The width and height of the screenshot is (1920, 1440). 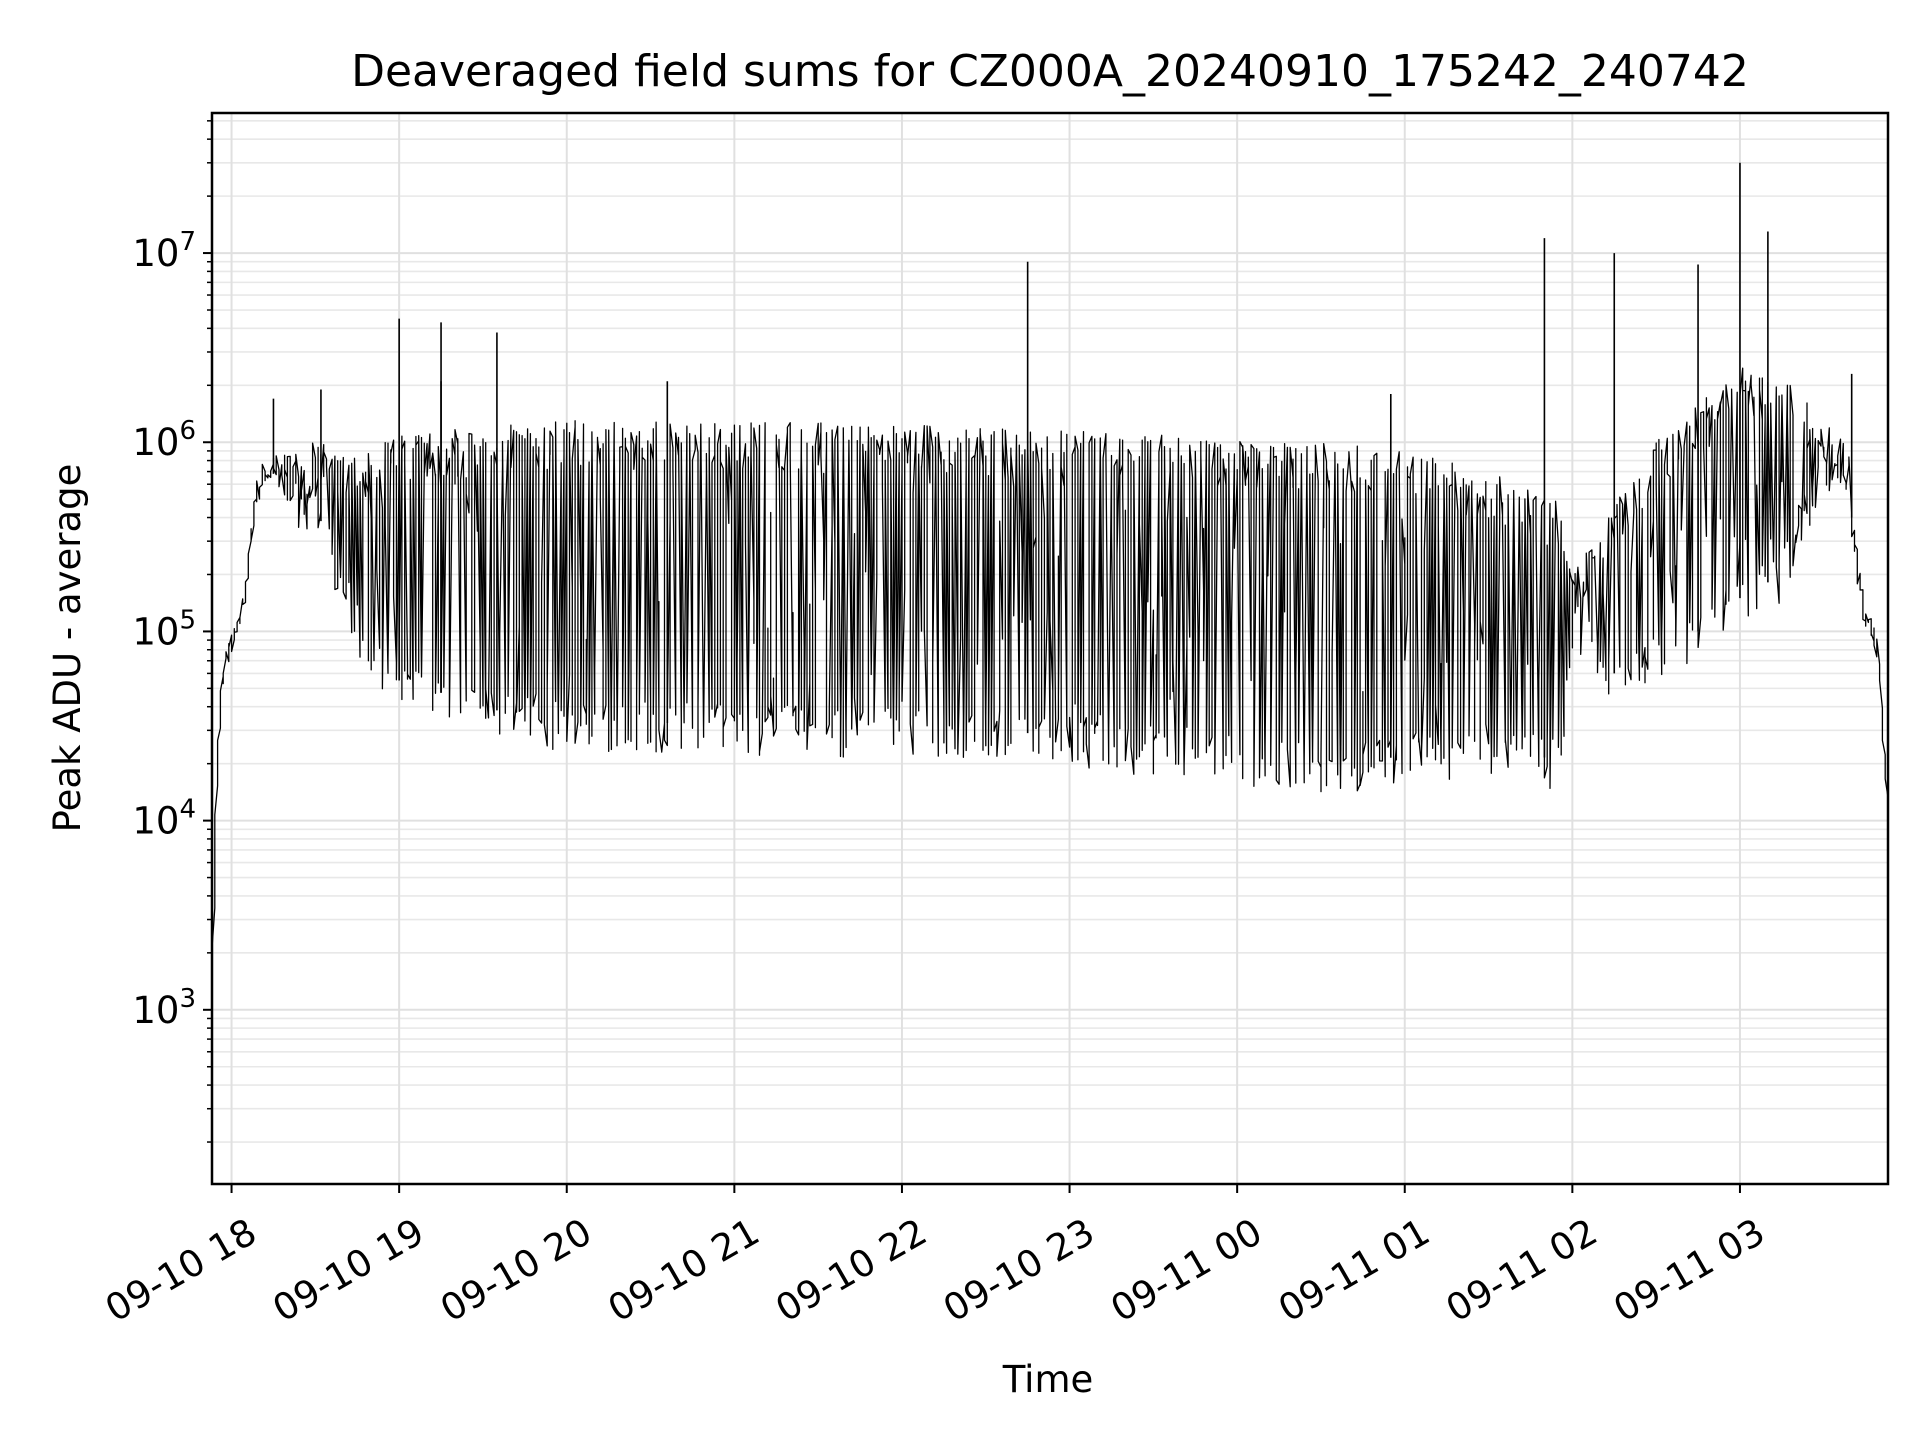 I want to click on y-tick-label: 107, so click(x=164, y=251).